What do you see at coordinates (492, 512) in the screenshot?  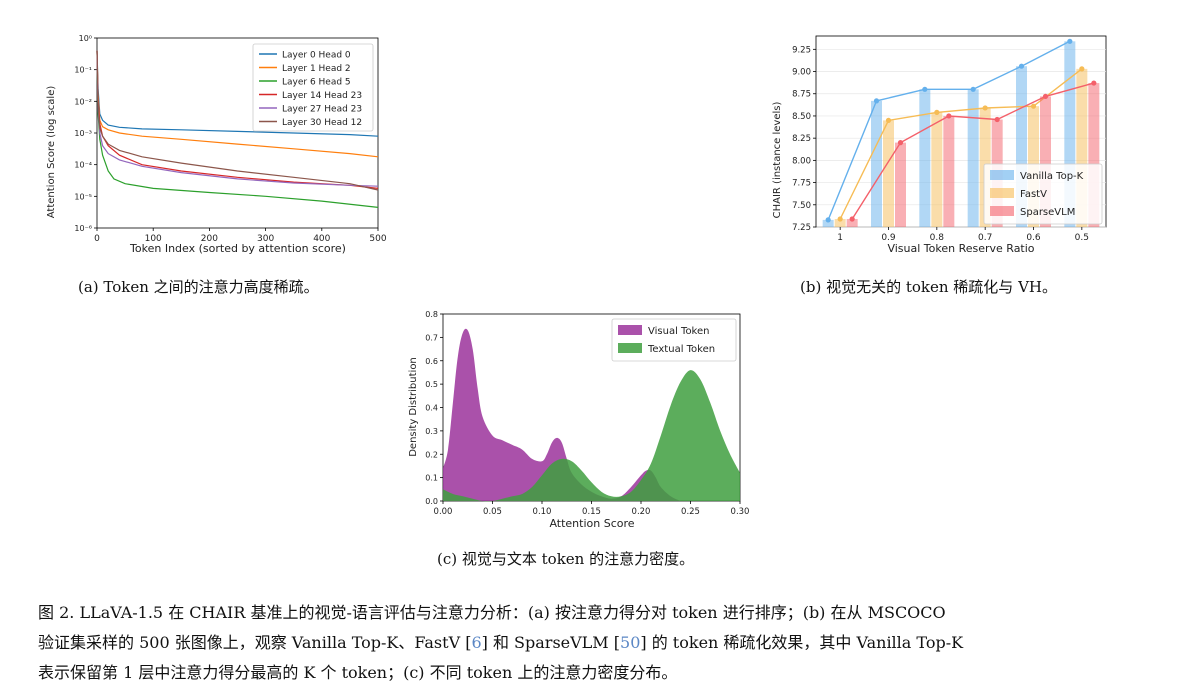 I see `figure-c-xtick-label: 0.05` at bounding box center [492, 512].